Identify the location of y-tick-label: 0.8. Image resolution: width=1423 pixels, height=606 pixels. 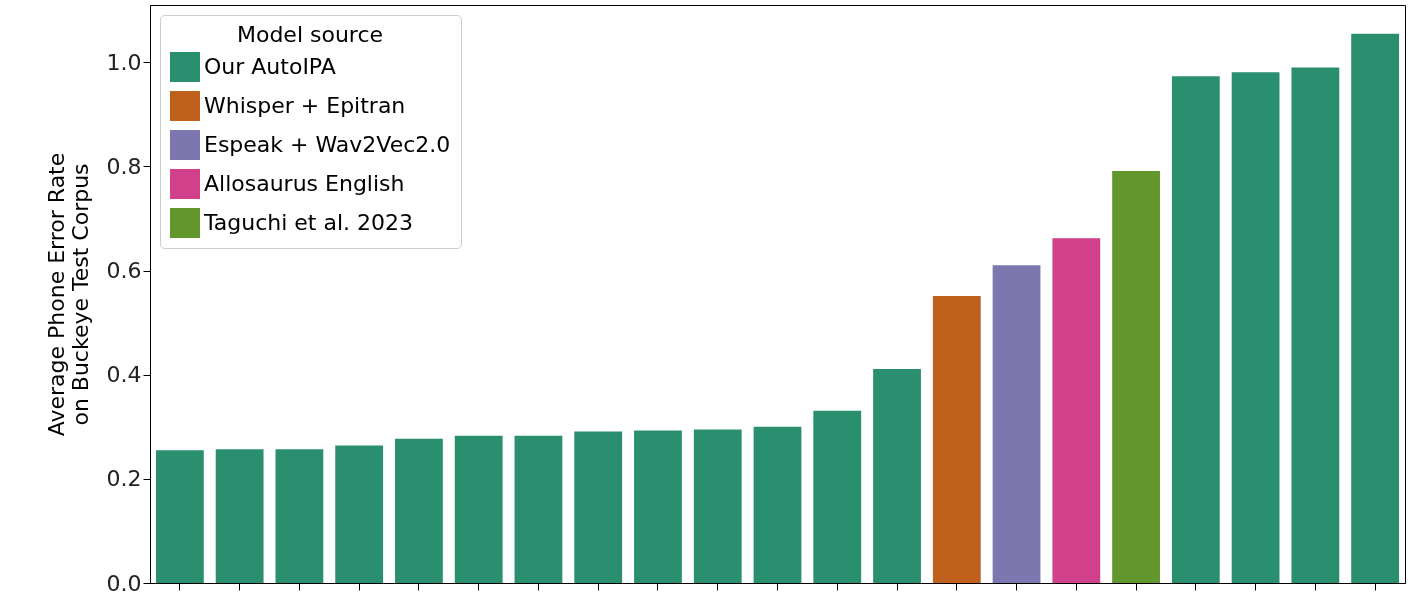
(124, 166).